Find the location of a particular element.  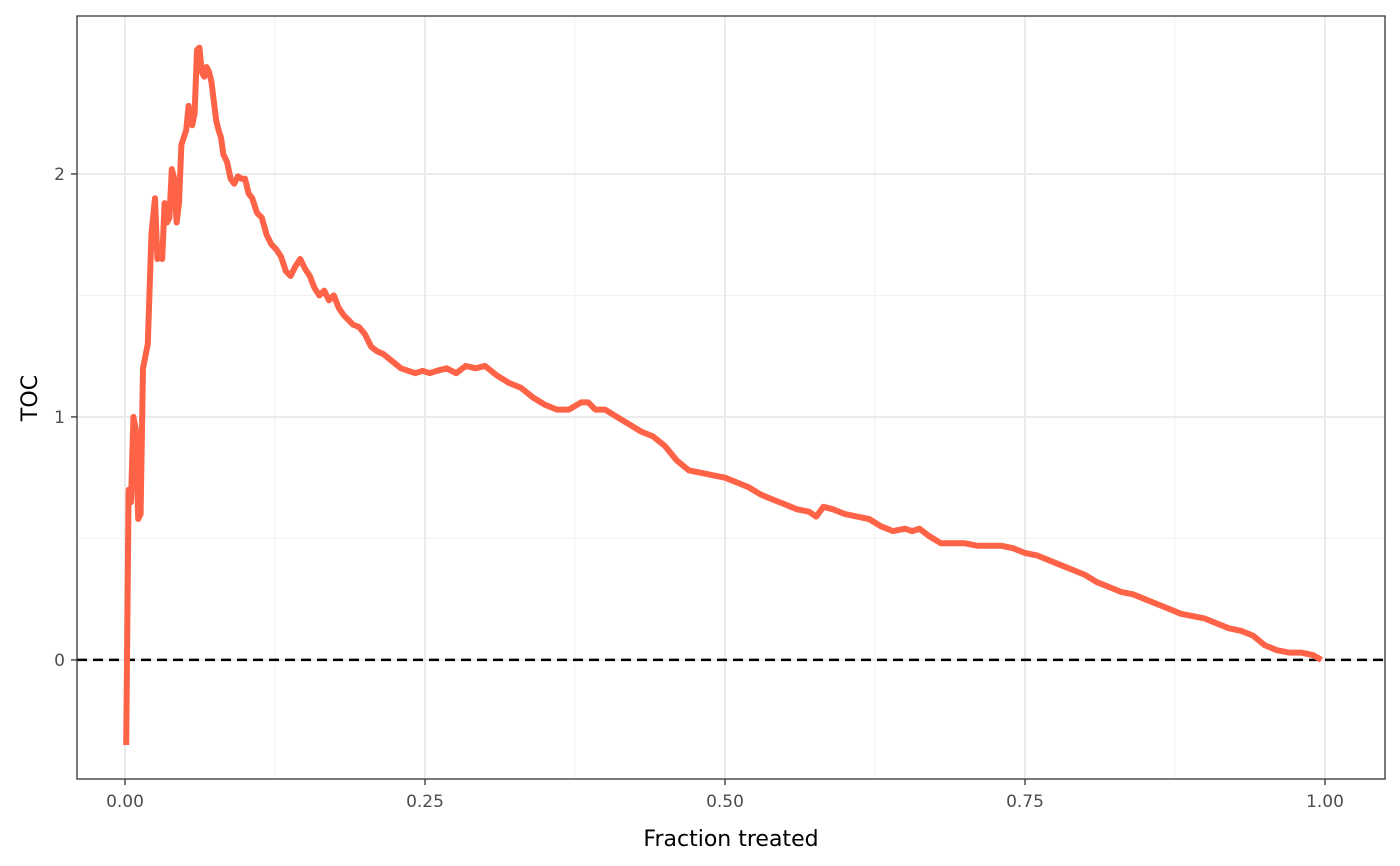

y-axis-title: TOC is located at coordinates (30, 398).